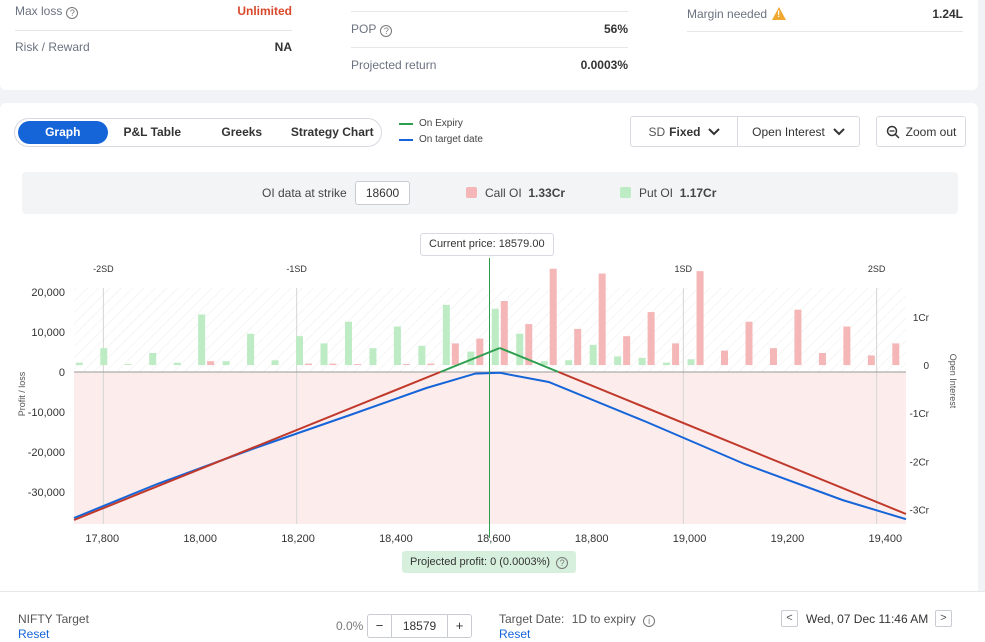 This screenshot has width=985, height=642. I want to click on x-tick-label: 19,200, so click(788, 539).